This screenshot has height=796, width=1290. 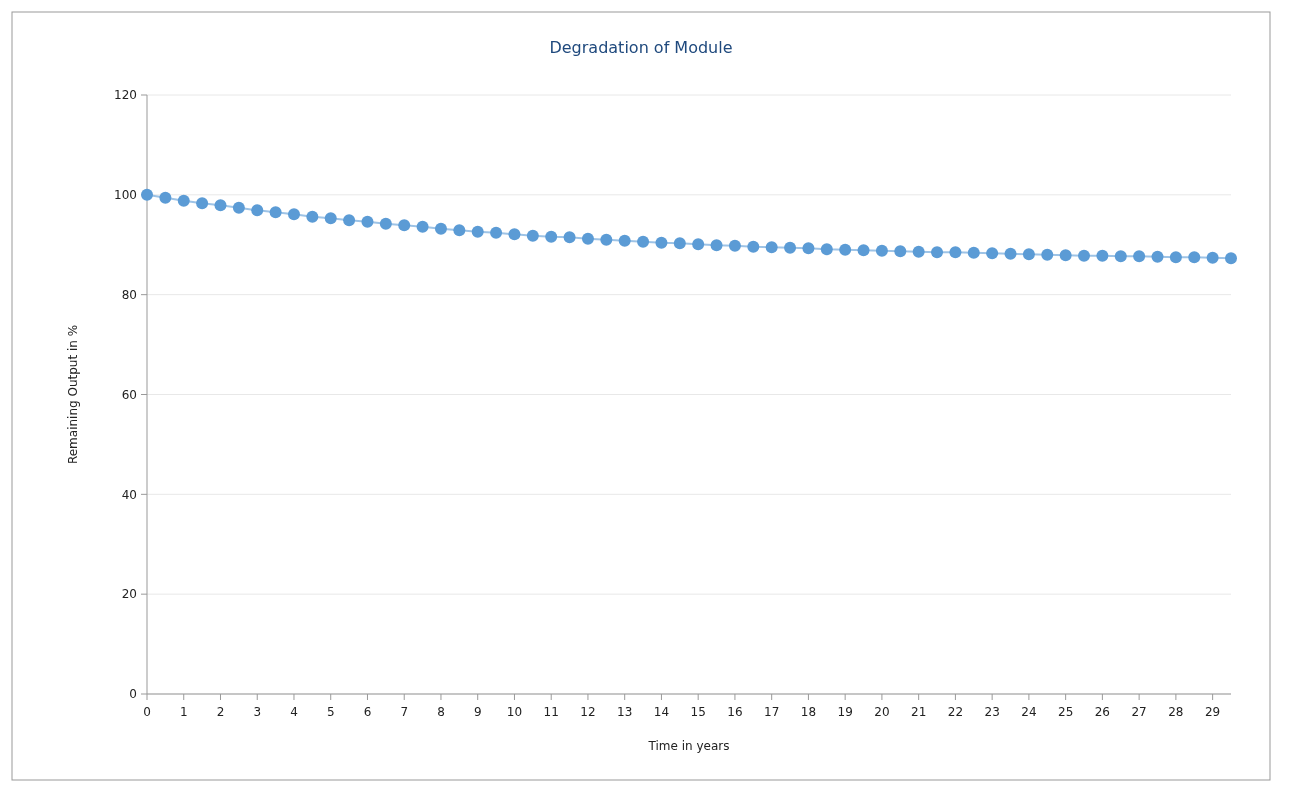 I want to click on x-tick-label: 18, so click(x=808, y=712).